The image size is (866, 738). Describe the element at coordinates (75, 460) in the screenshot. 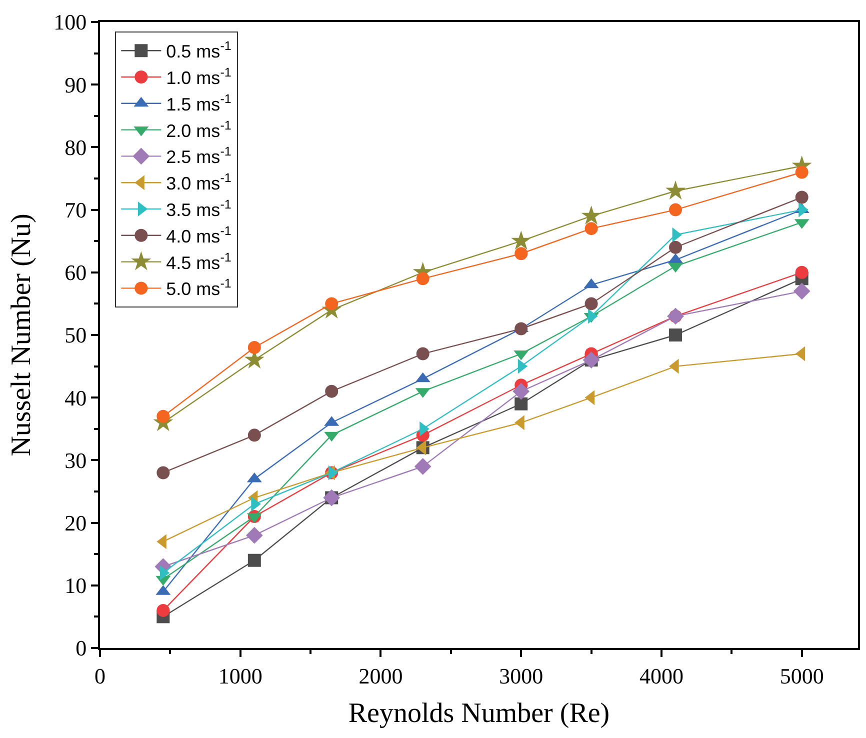

I see `y-tick-label: 30` at that location.